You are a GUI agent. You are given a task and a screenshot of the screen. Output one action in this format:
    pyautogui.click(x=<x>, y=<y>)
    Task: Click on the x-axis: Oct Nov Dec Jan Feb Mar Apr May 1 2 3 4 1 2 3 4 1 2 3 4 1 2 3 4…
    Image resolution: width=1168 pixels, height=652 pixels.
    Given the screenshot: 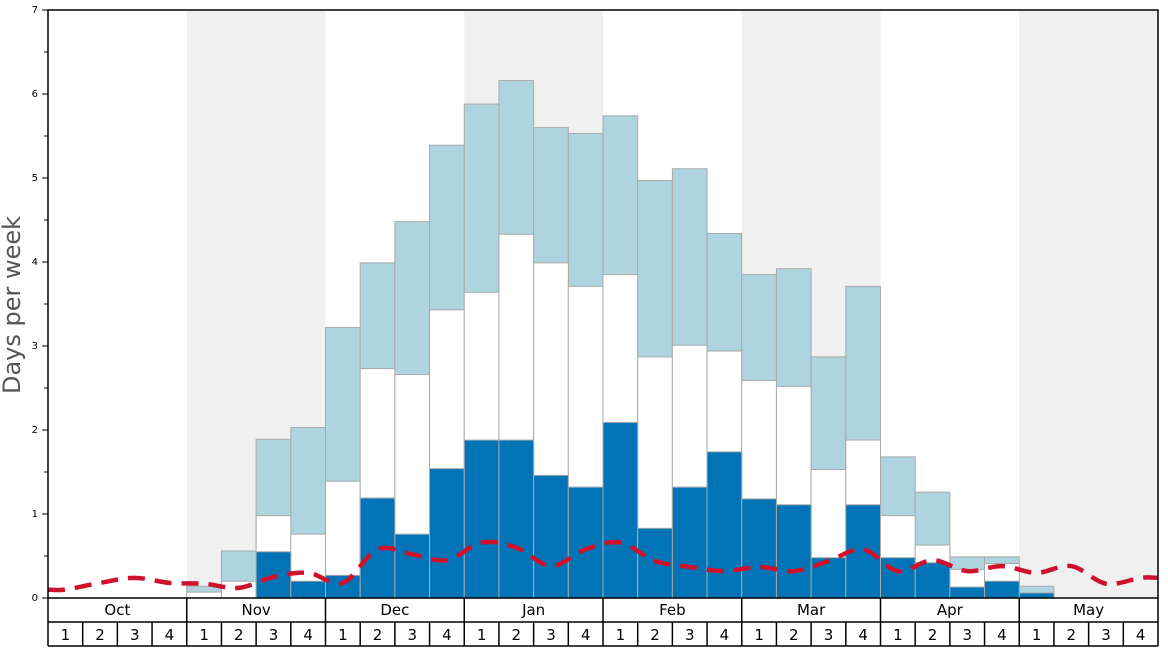 What is the action you would take?
    pyautogui.click(x=603, y=622)
    